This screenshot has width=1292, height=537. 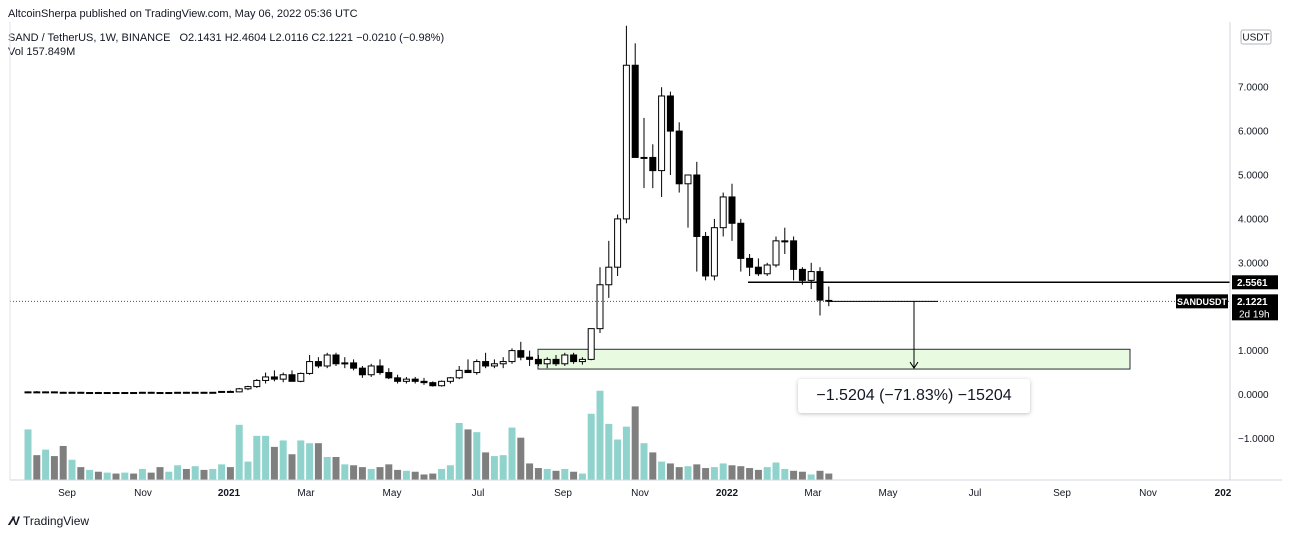 I want to click on ohlc-high: H2.4604, so click(x=245, y=38).